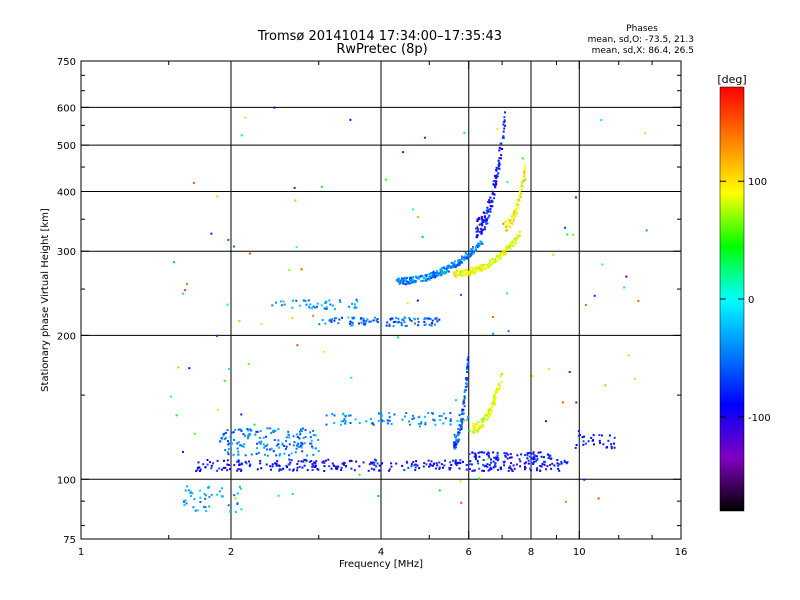  Describe the element at coordinates (81, 552) in the screenshot. I see `x-tick-label: 1` at that location.